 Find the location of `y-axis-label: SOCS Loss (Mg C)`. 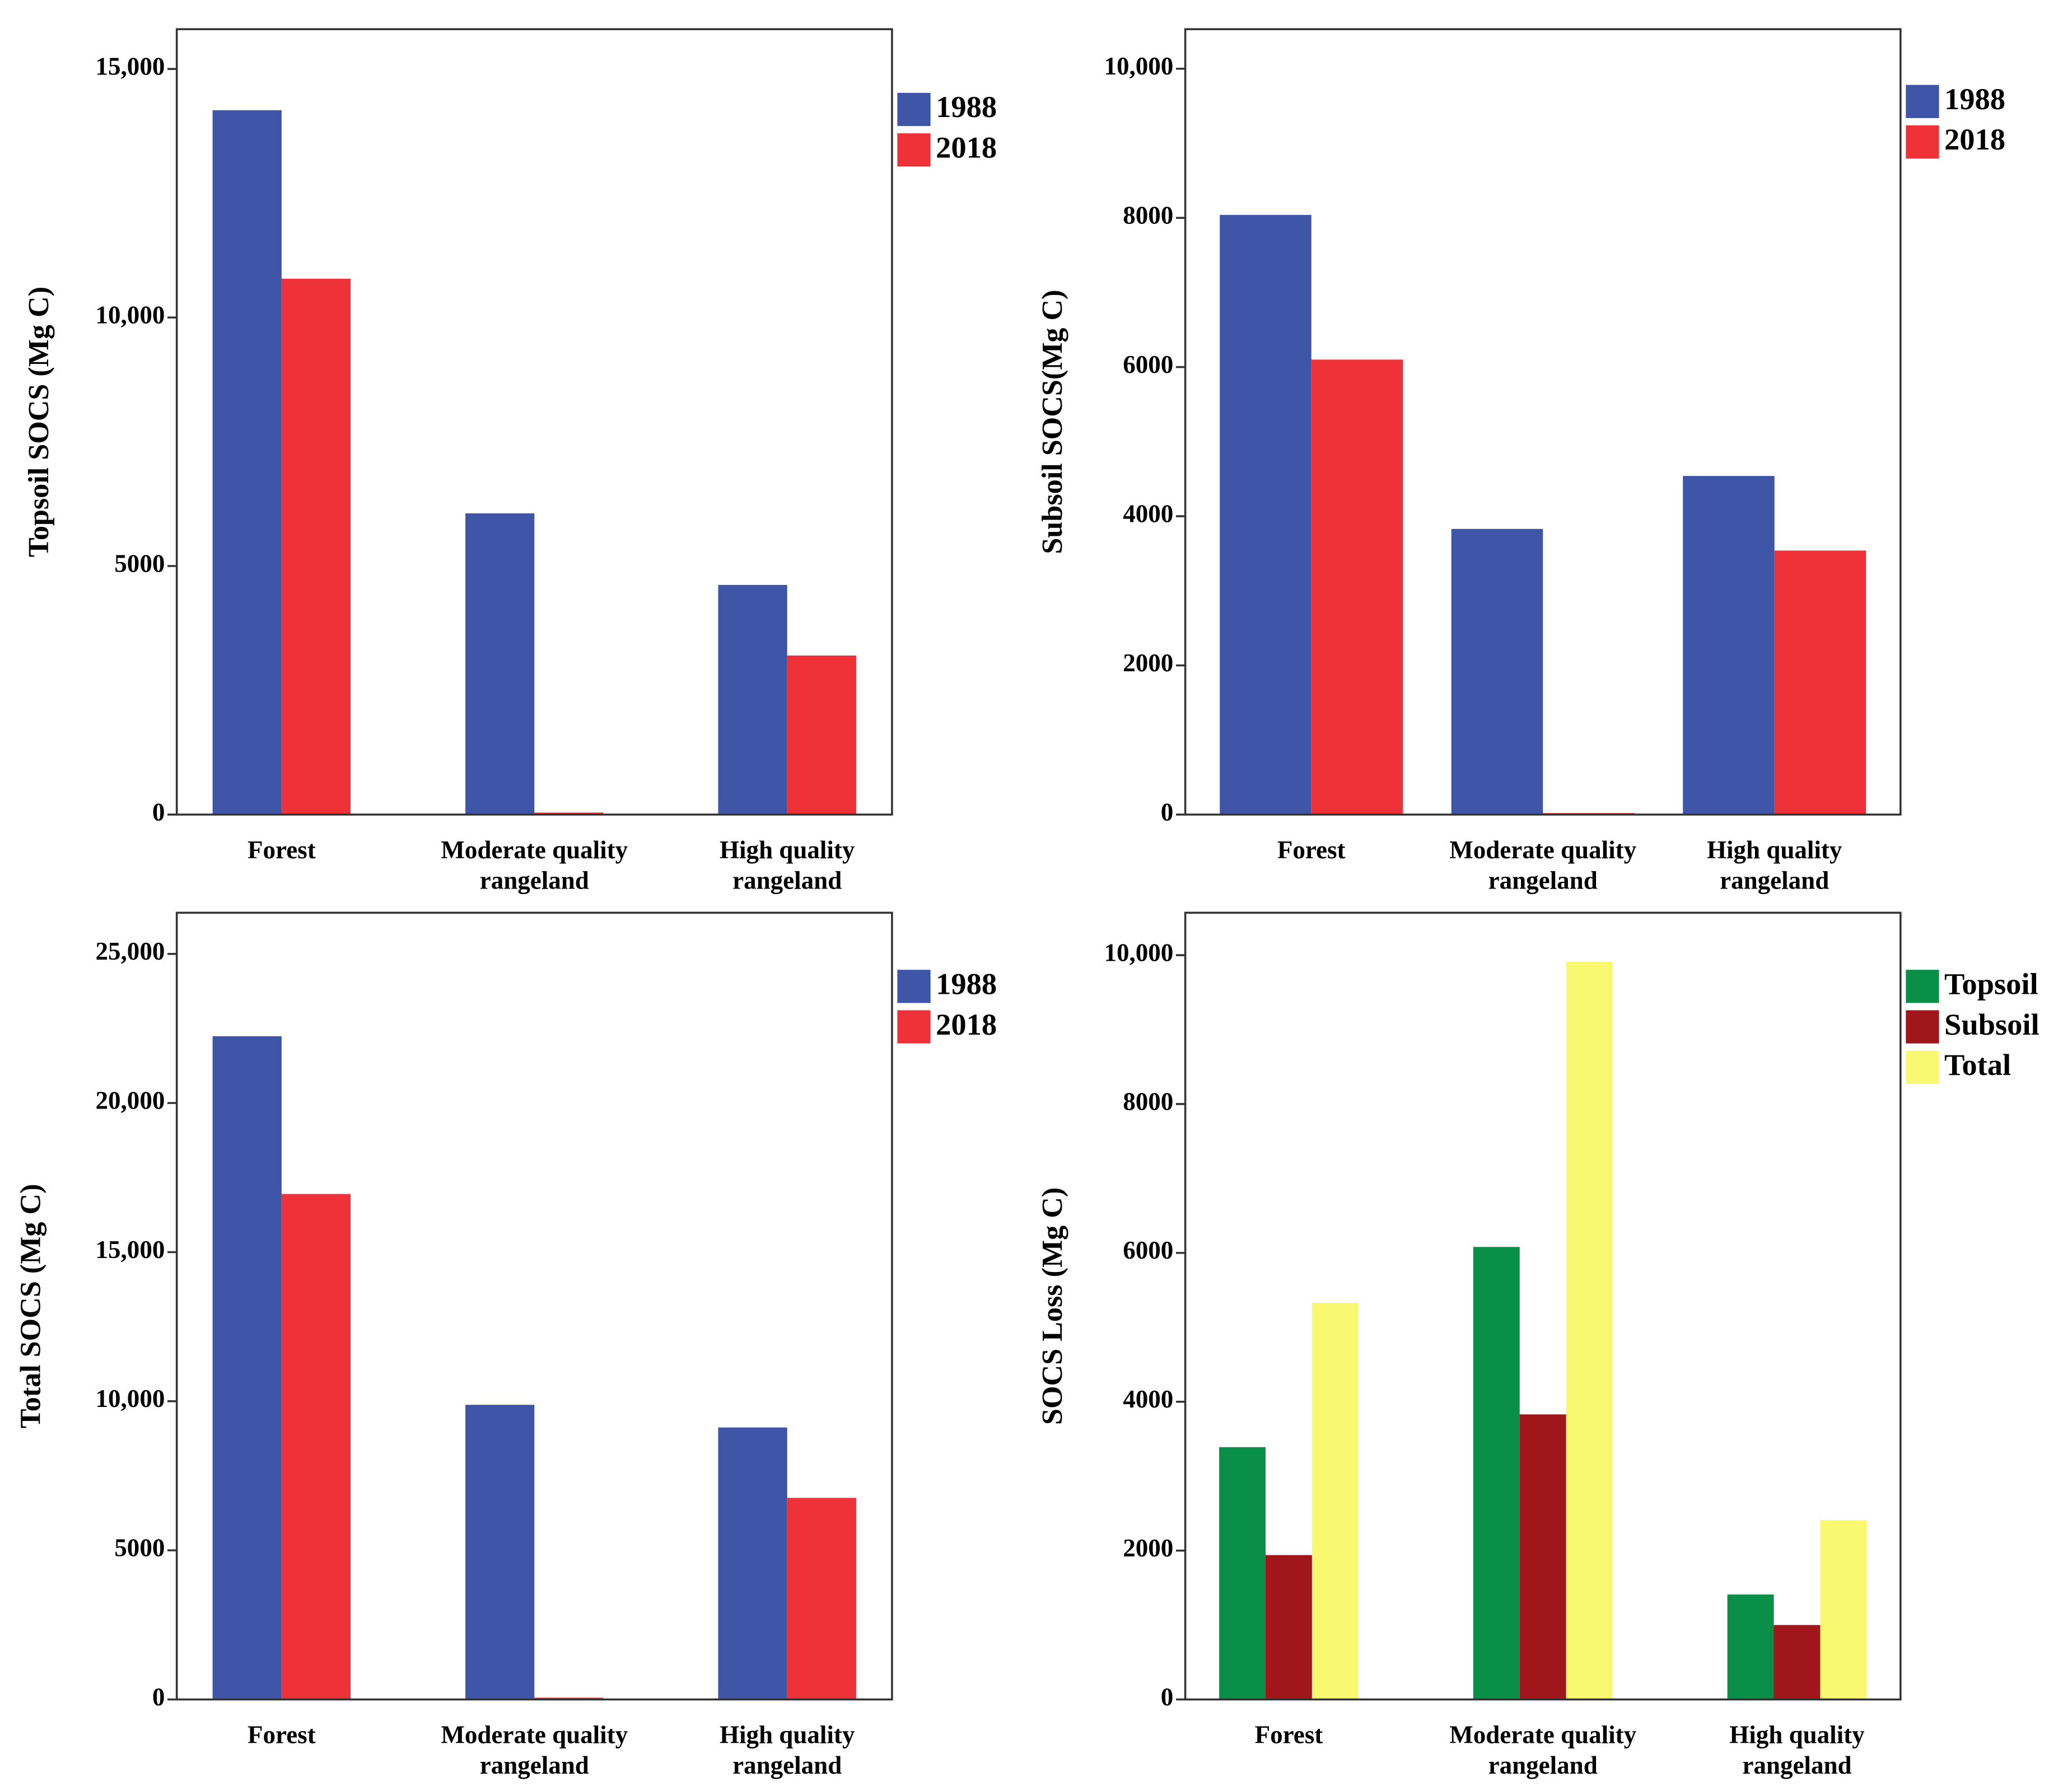

y-axis-label: SOCS Loss (Mg C) is located at coordinates (1053, 1306).